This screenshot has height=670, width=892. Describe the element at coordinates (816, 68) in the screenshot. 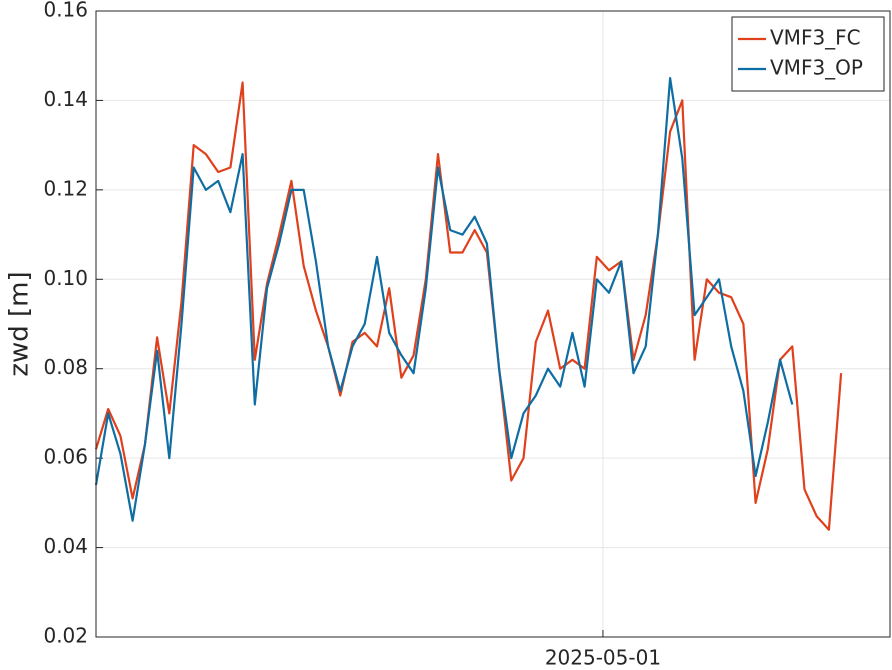

I see `legend-label: VMF3_OP` at that location.